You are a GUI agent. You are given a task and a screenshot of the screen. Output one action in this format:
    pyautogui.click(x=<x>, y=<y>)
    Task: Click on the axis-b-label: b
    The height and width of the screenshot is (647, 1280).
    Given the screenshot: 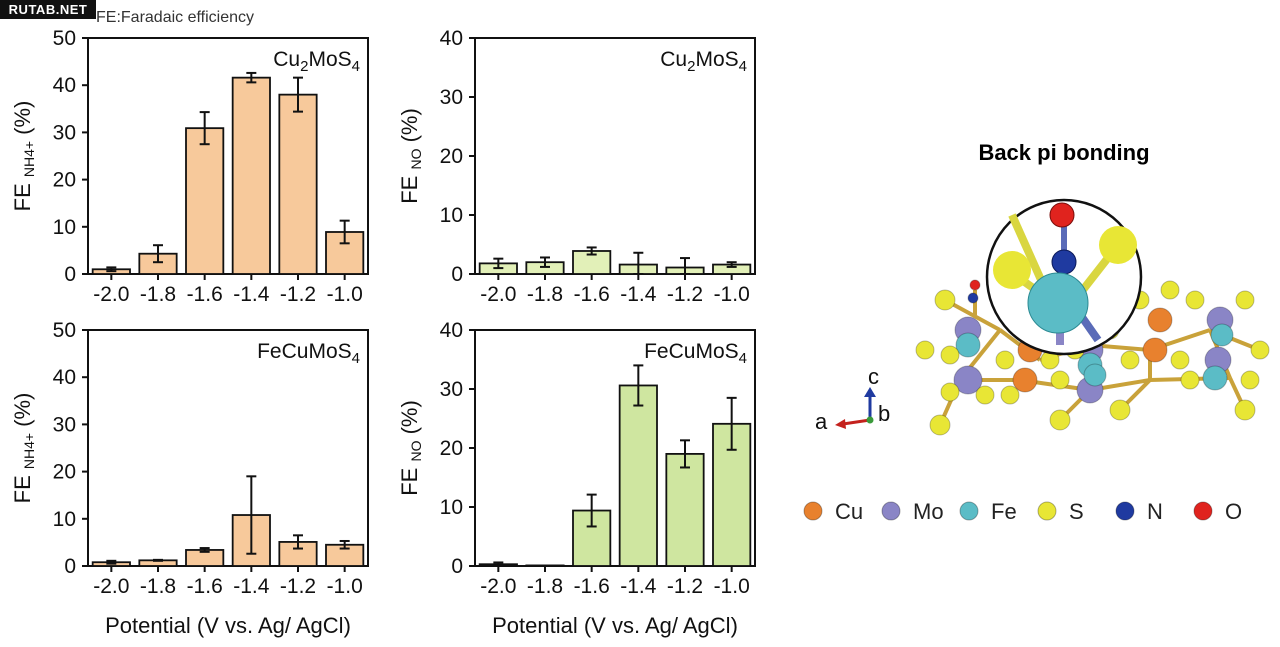 What is the action you would take?
    pyautogui.click(x=884, y=413)
    